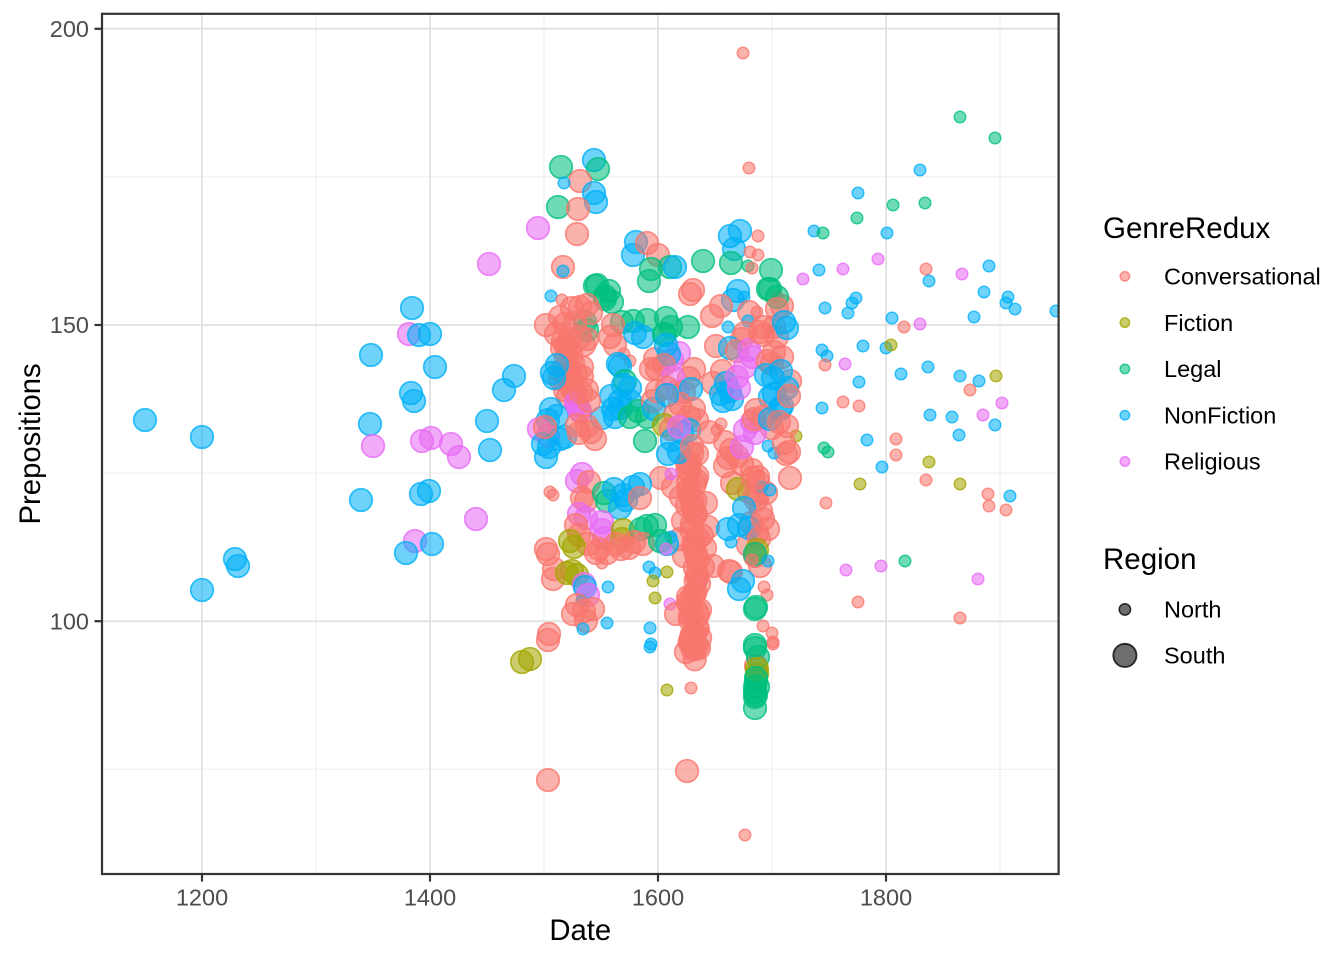  What do you see at coordinates (1187, 228) in the screenshot?
I see `svg-text: GenreRedux` at bounding box center [1187, 228].